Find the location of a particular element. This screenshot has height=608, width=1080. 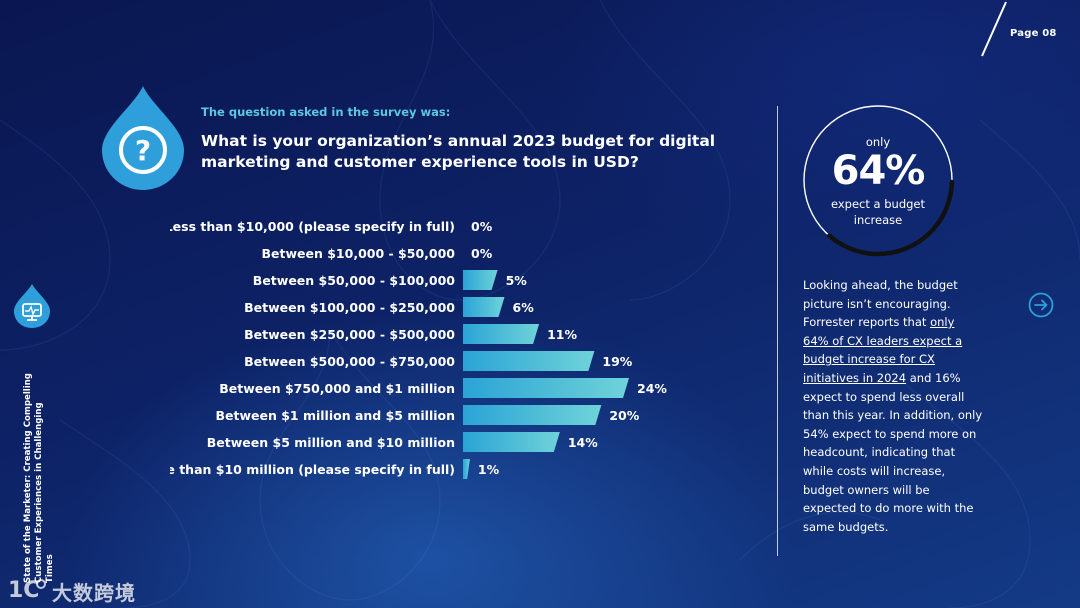

category-label: Between $50,000 - $100,000 is located at coordinates (354, 280).